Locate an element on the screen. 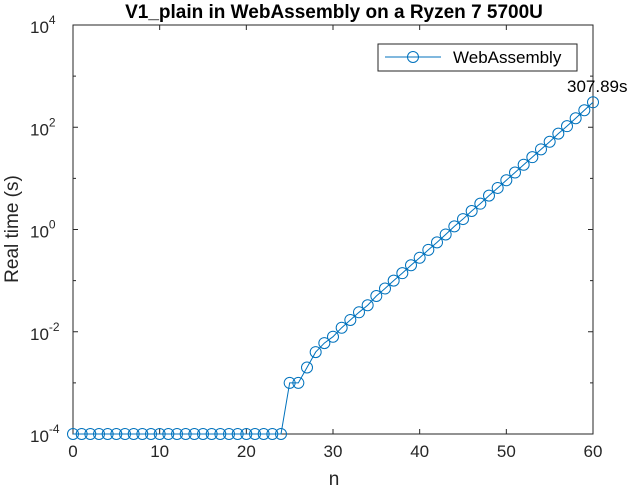 The width and height of the screenshot is (640, 489). y-tick-label: 10⁻² is located at coordinates (45, 332).